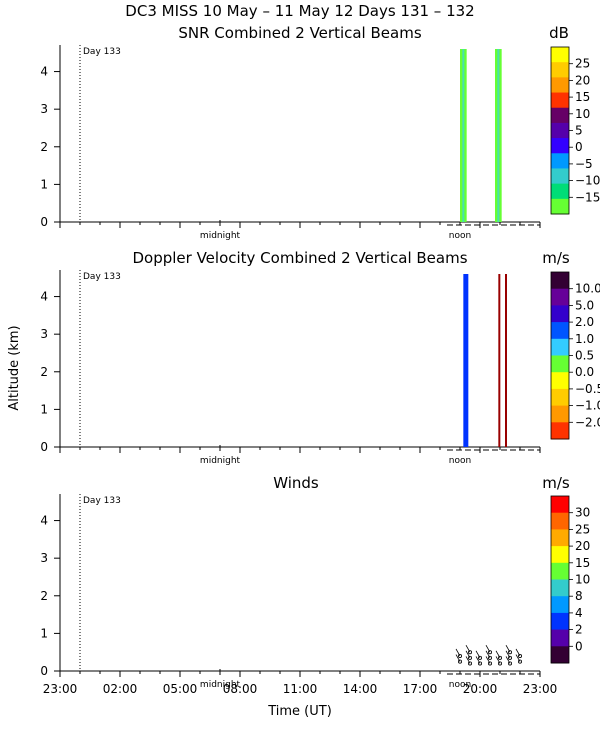  I want to click on colorbar-label: −1.0, so click(587, 406).